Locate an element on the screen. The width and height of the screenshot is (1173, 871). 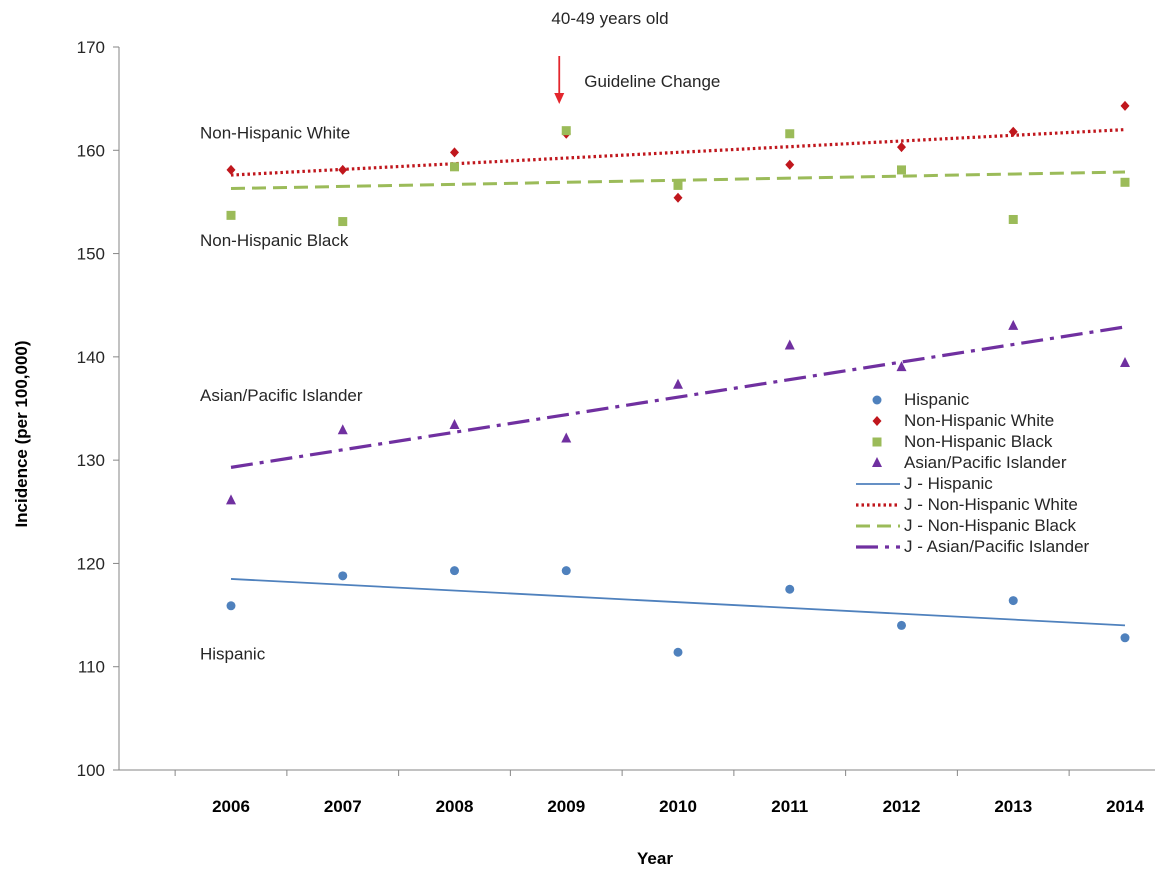
legend-label: Asian/Pacific Islander is located at coordinates (985, 462).